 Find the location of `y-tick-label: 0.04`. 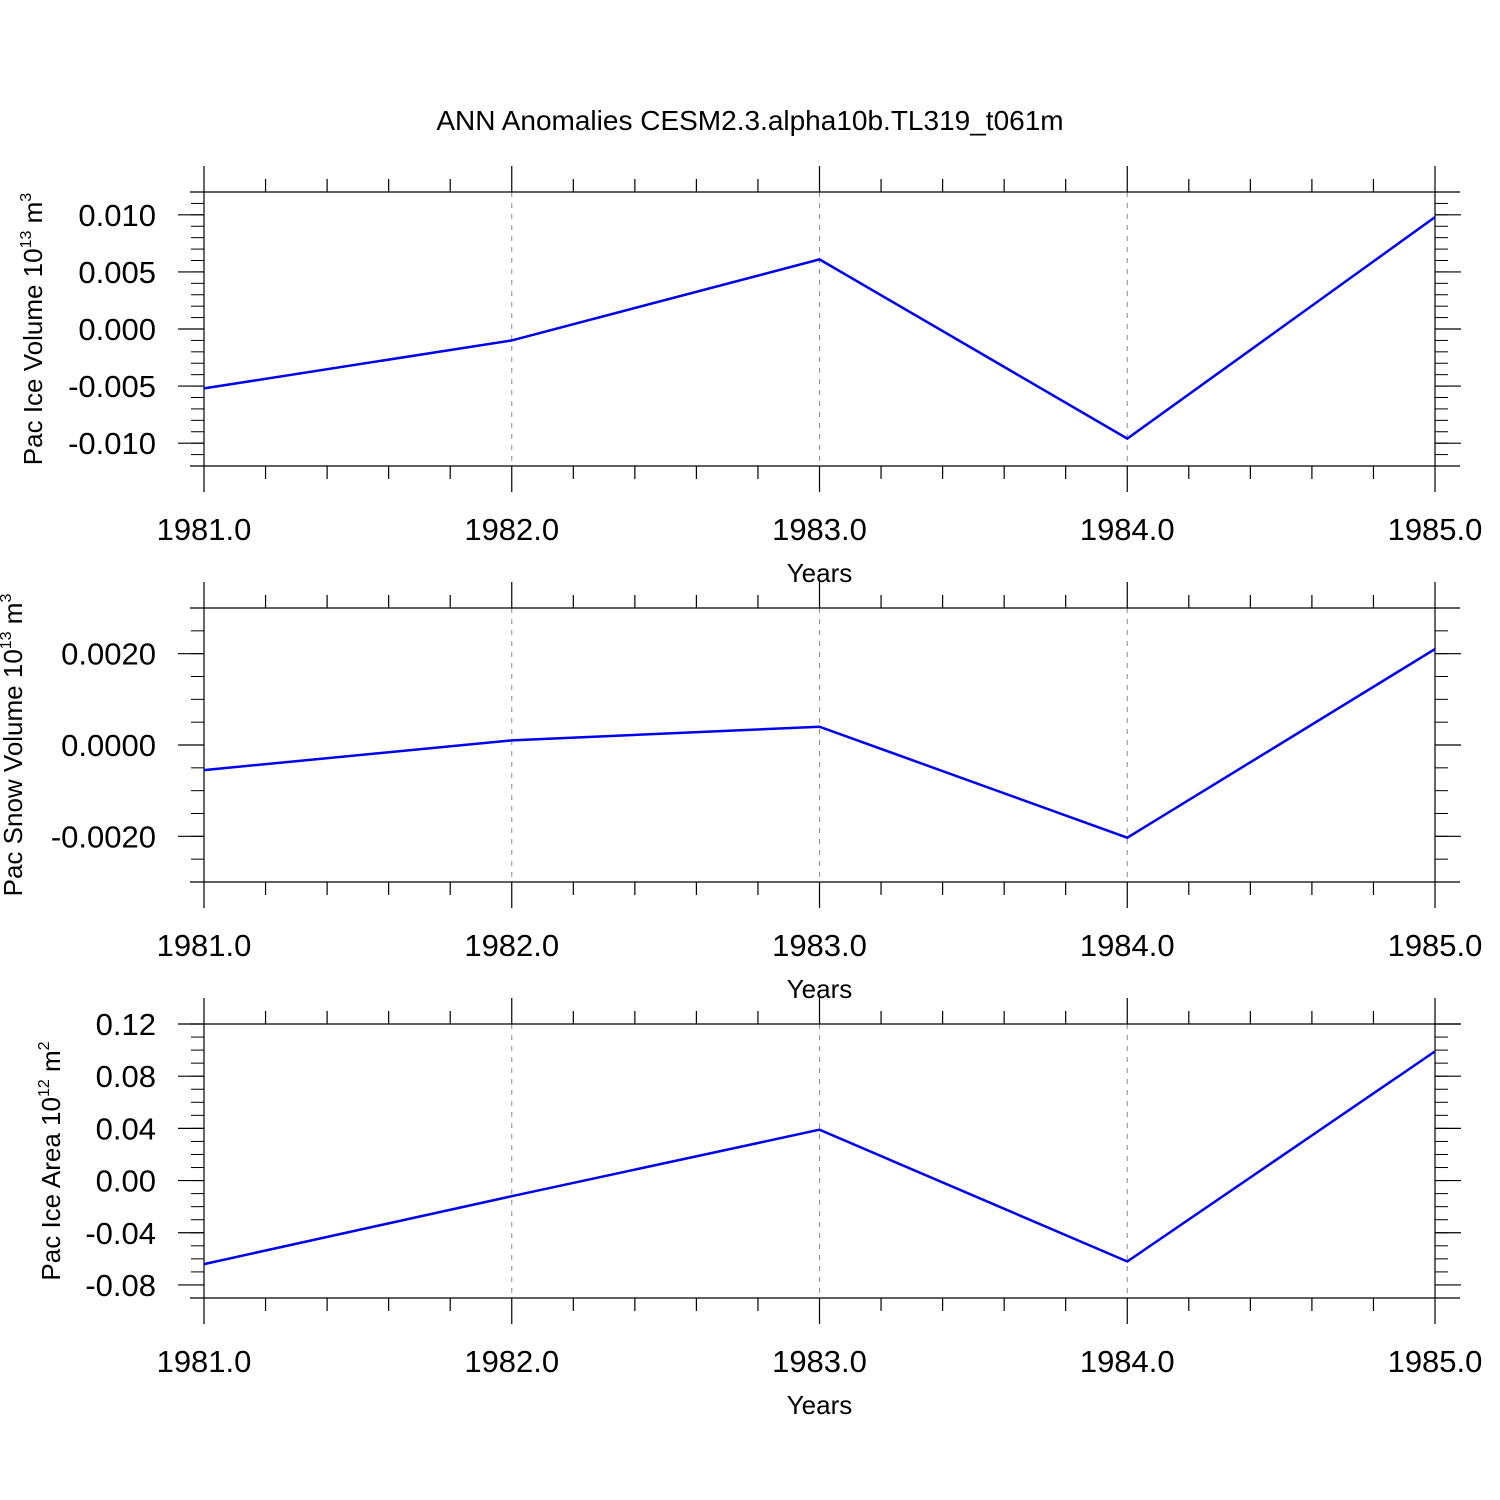

y-tick-label: 0.04 is located at coordinates (126, 1128).